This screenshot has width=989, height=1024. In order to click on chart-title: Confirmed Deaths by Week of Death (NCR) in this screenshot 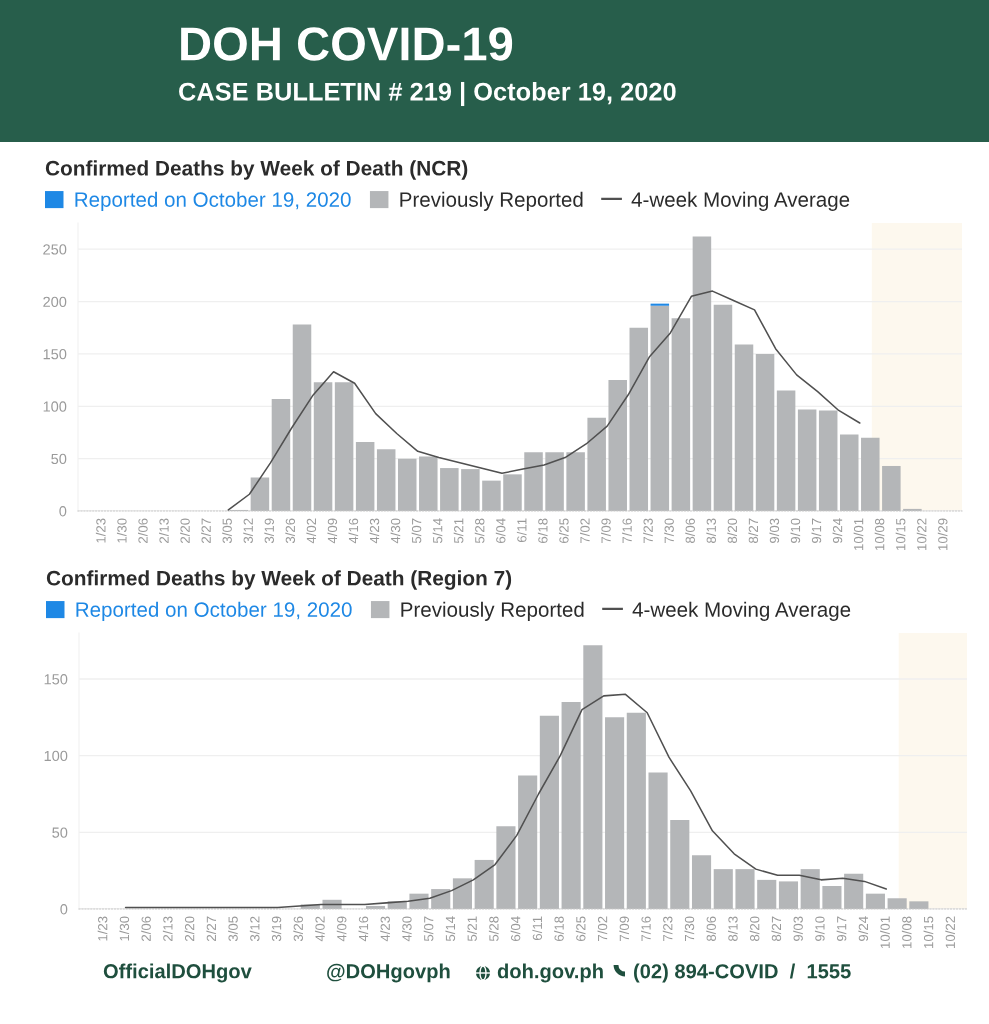, I will do `click(256, 170)`.